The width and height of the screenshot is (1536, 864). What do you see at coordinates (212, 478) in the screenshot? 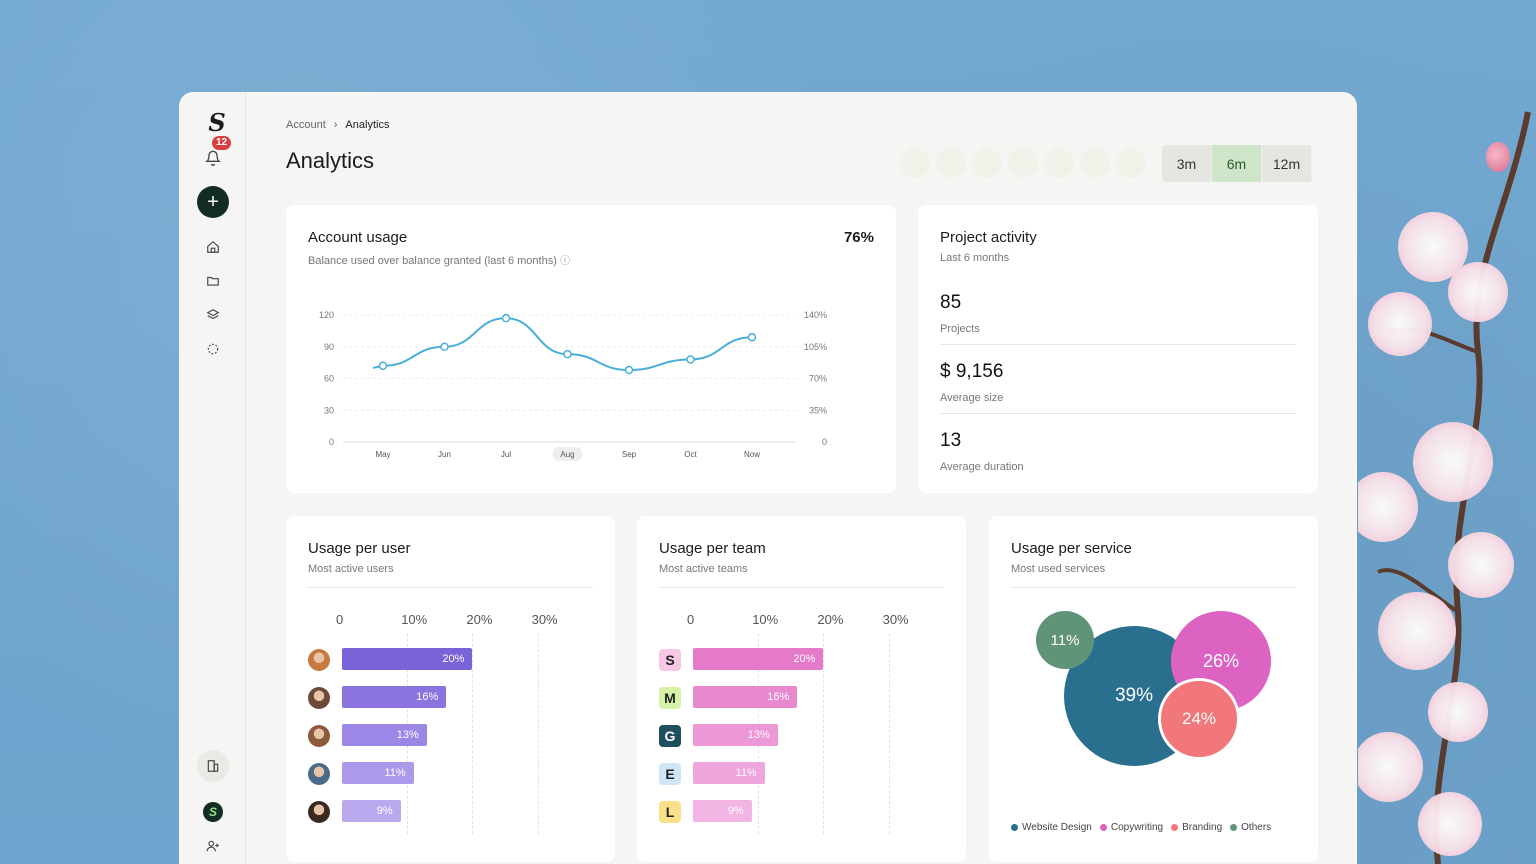
I see `sidebar: S 12 + S` at bounding box center [212, 478].